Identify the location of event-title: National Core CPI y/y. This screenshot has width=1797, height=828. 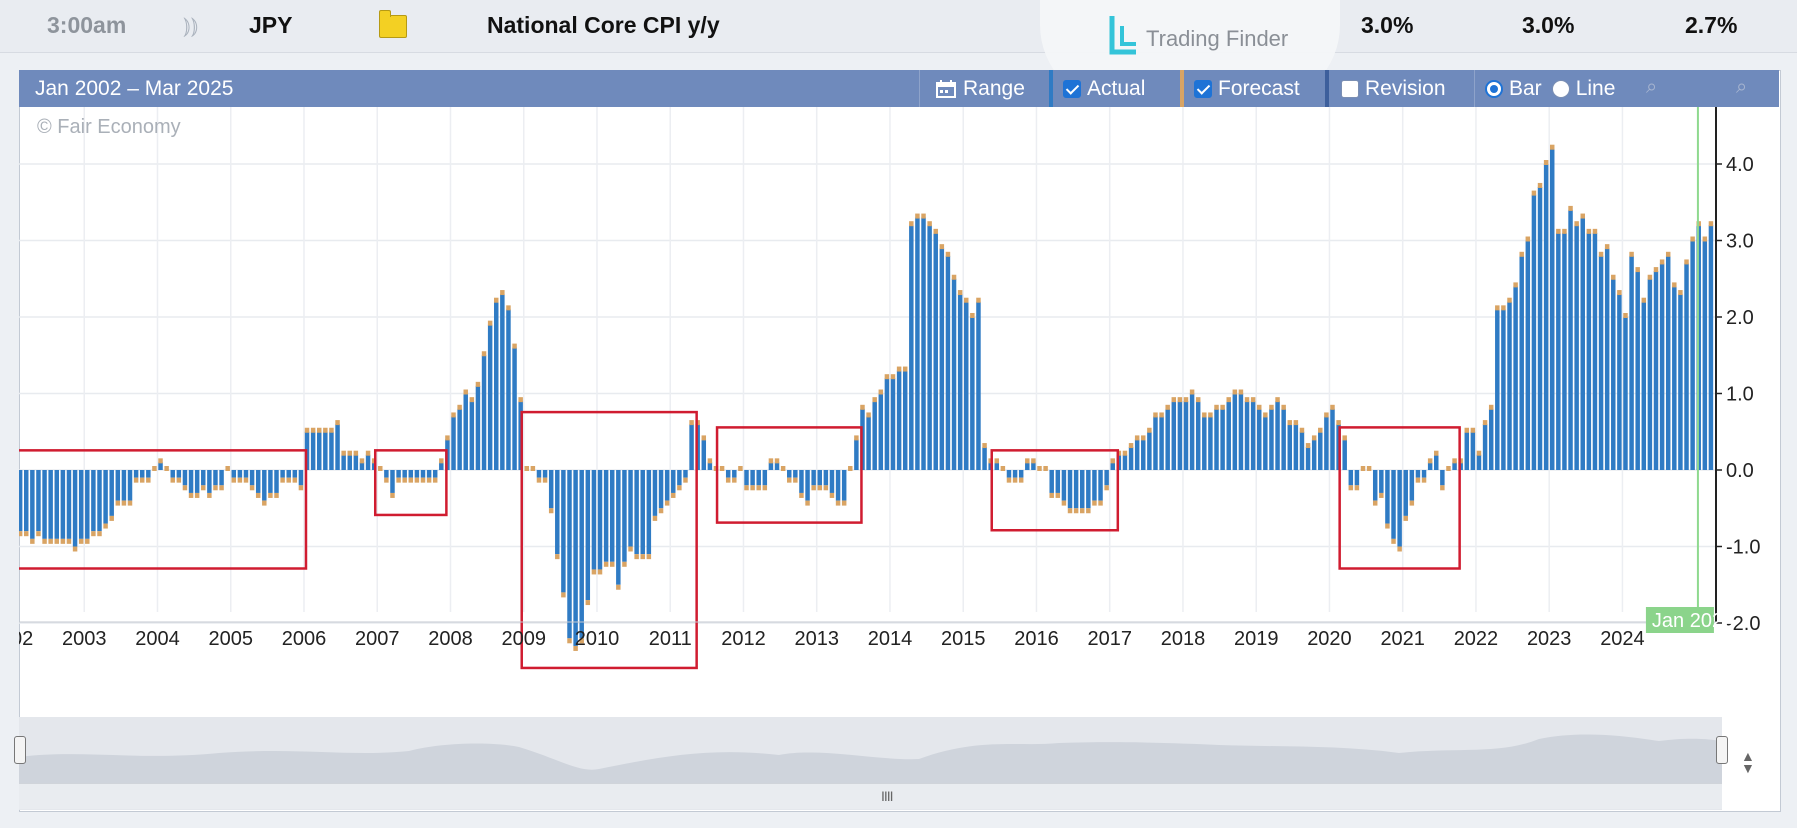
(603, 25).